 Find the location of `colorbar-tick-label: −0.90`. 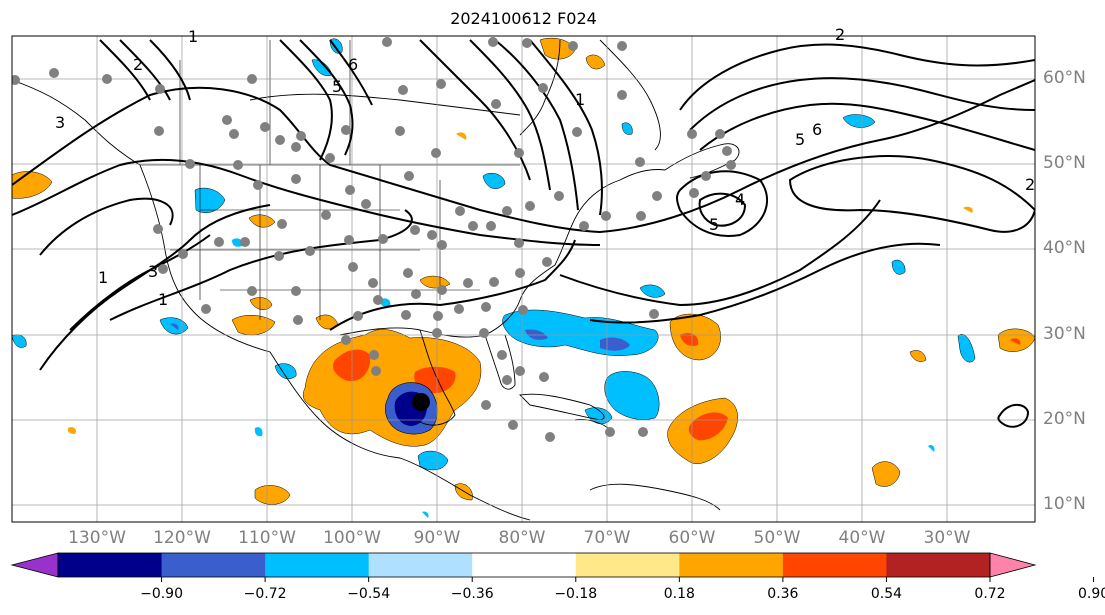

colorbar-tick-label: −0.90 is located at coordinates (161, 594).